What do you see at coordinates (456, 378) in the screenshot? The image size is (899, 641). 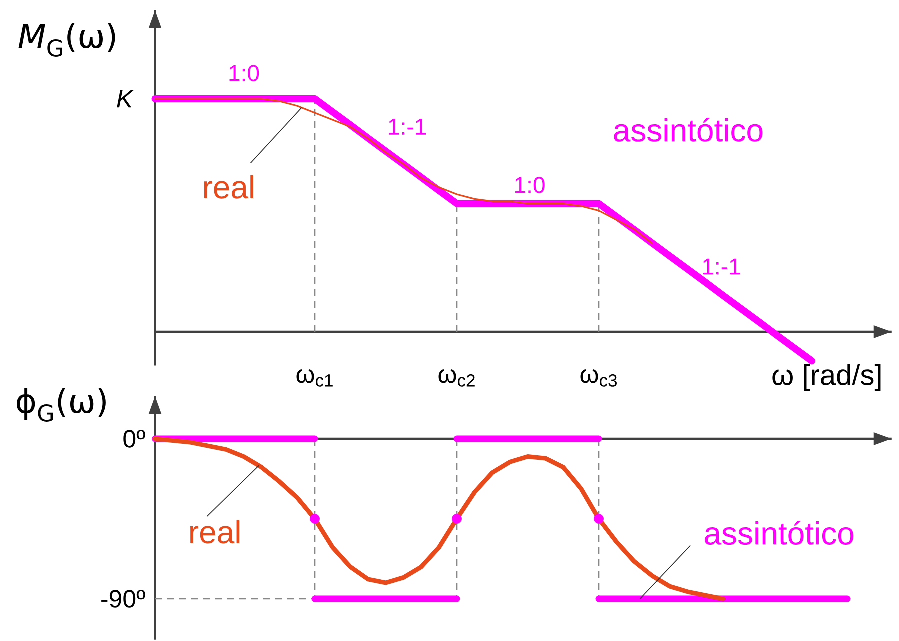 I see `x-tick-label: ω$_{c2}$` at bounding box center [456, 378].